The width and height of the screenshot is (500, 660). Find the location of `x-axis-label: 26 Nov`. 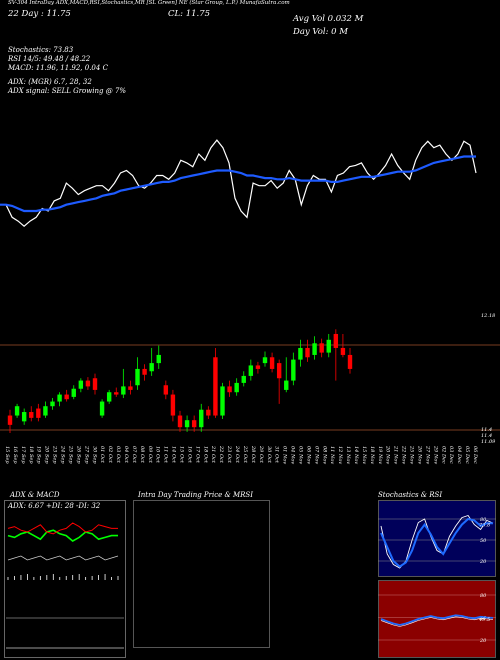

x-axis-label: 26 Nov is located at coordinates (419, 454).